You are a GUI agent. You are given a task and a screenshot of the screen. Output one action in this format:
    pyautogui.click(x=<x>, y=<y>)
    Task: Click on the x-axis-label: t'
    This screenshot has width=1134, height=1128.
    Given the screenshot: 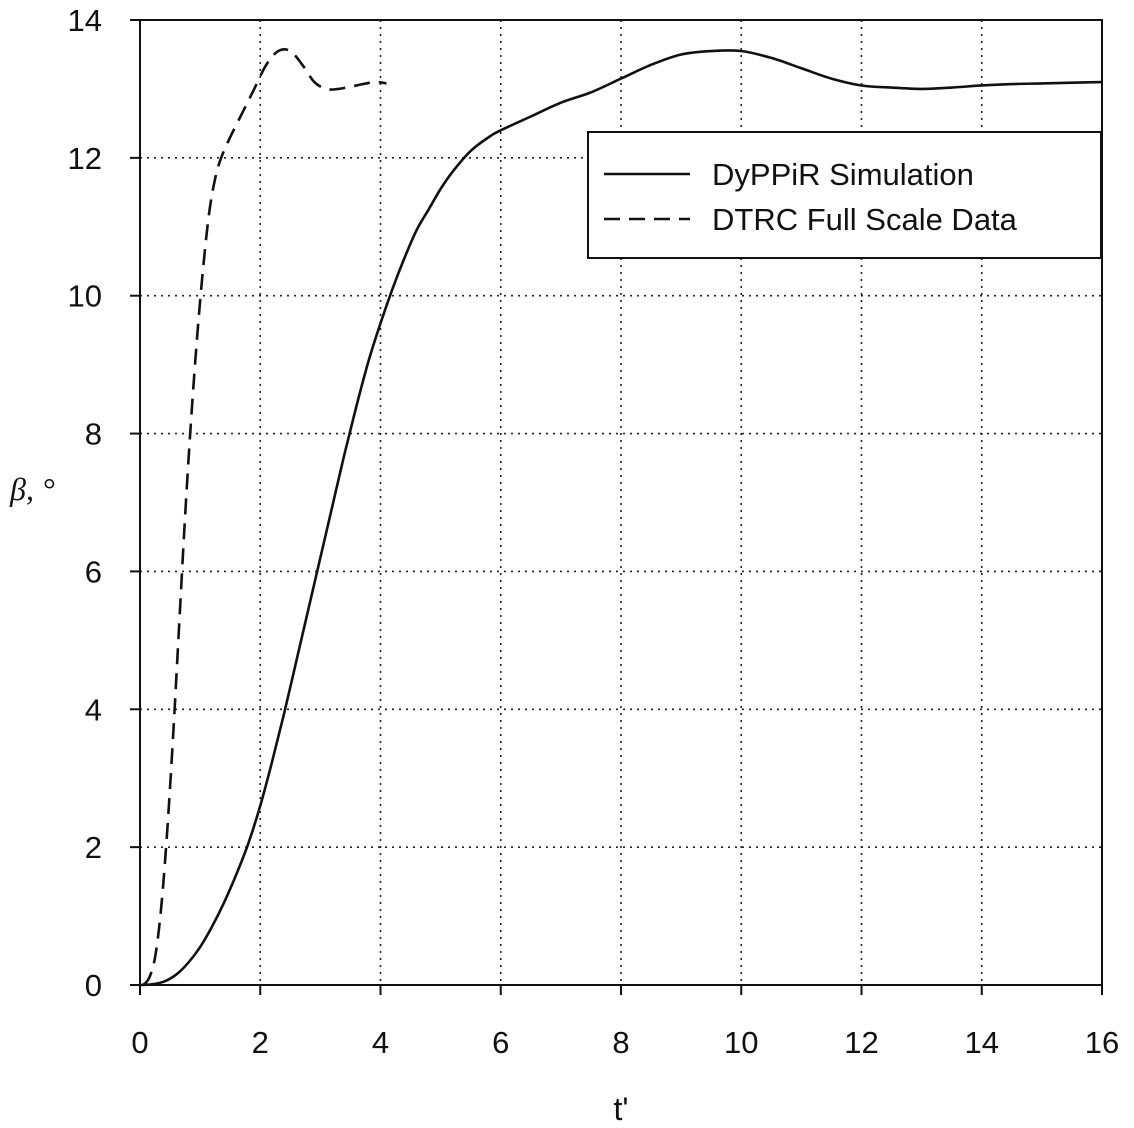 What is the action you would take?
    pyautogui.click(x=621, y=1109)
    